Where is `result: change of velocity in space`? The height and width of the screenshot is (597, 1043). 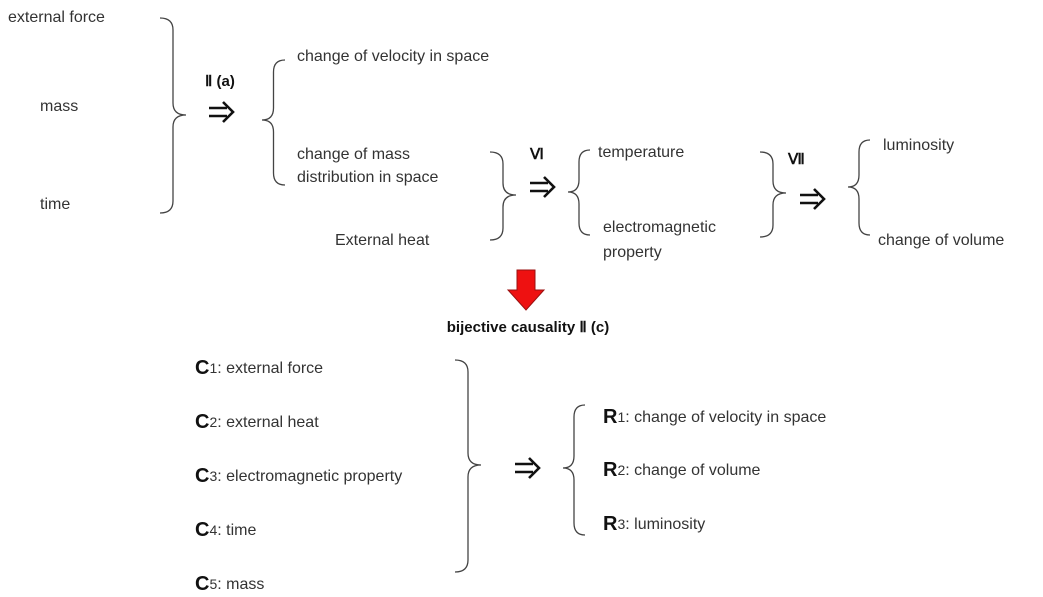 result: change of velocity in space is located at coordinates (393, 56).